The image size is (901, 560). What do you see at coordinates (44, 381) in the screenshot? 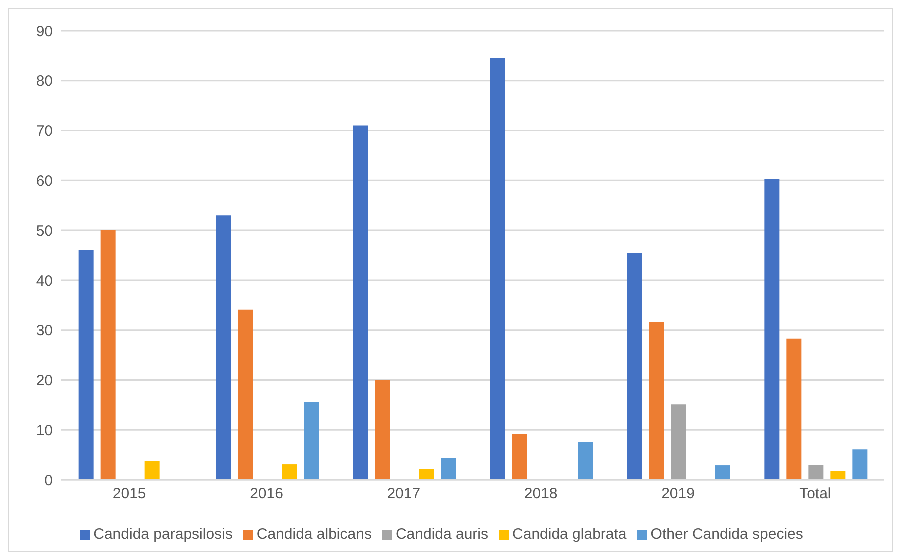
I see `y-tick-label: 20` at bounding box center [44, 381].